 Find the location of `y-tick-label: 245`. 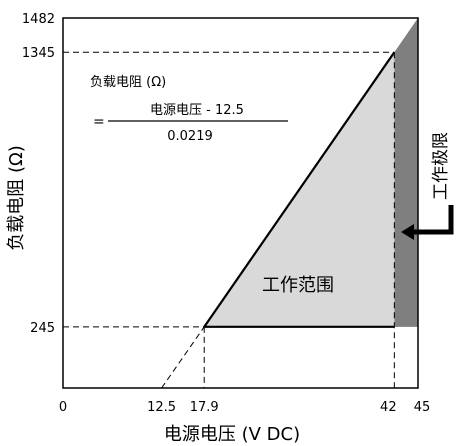

y-tick-label: 245 is located at coordinates (42, 328).